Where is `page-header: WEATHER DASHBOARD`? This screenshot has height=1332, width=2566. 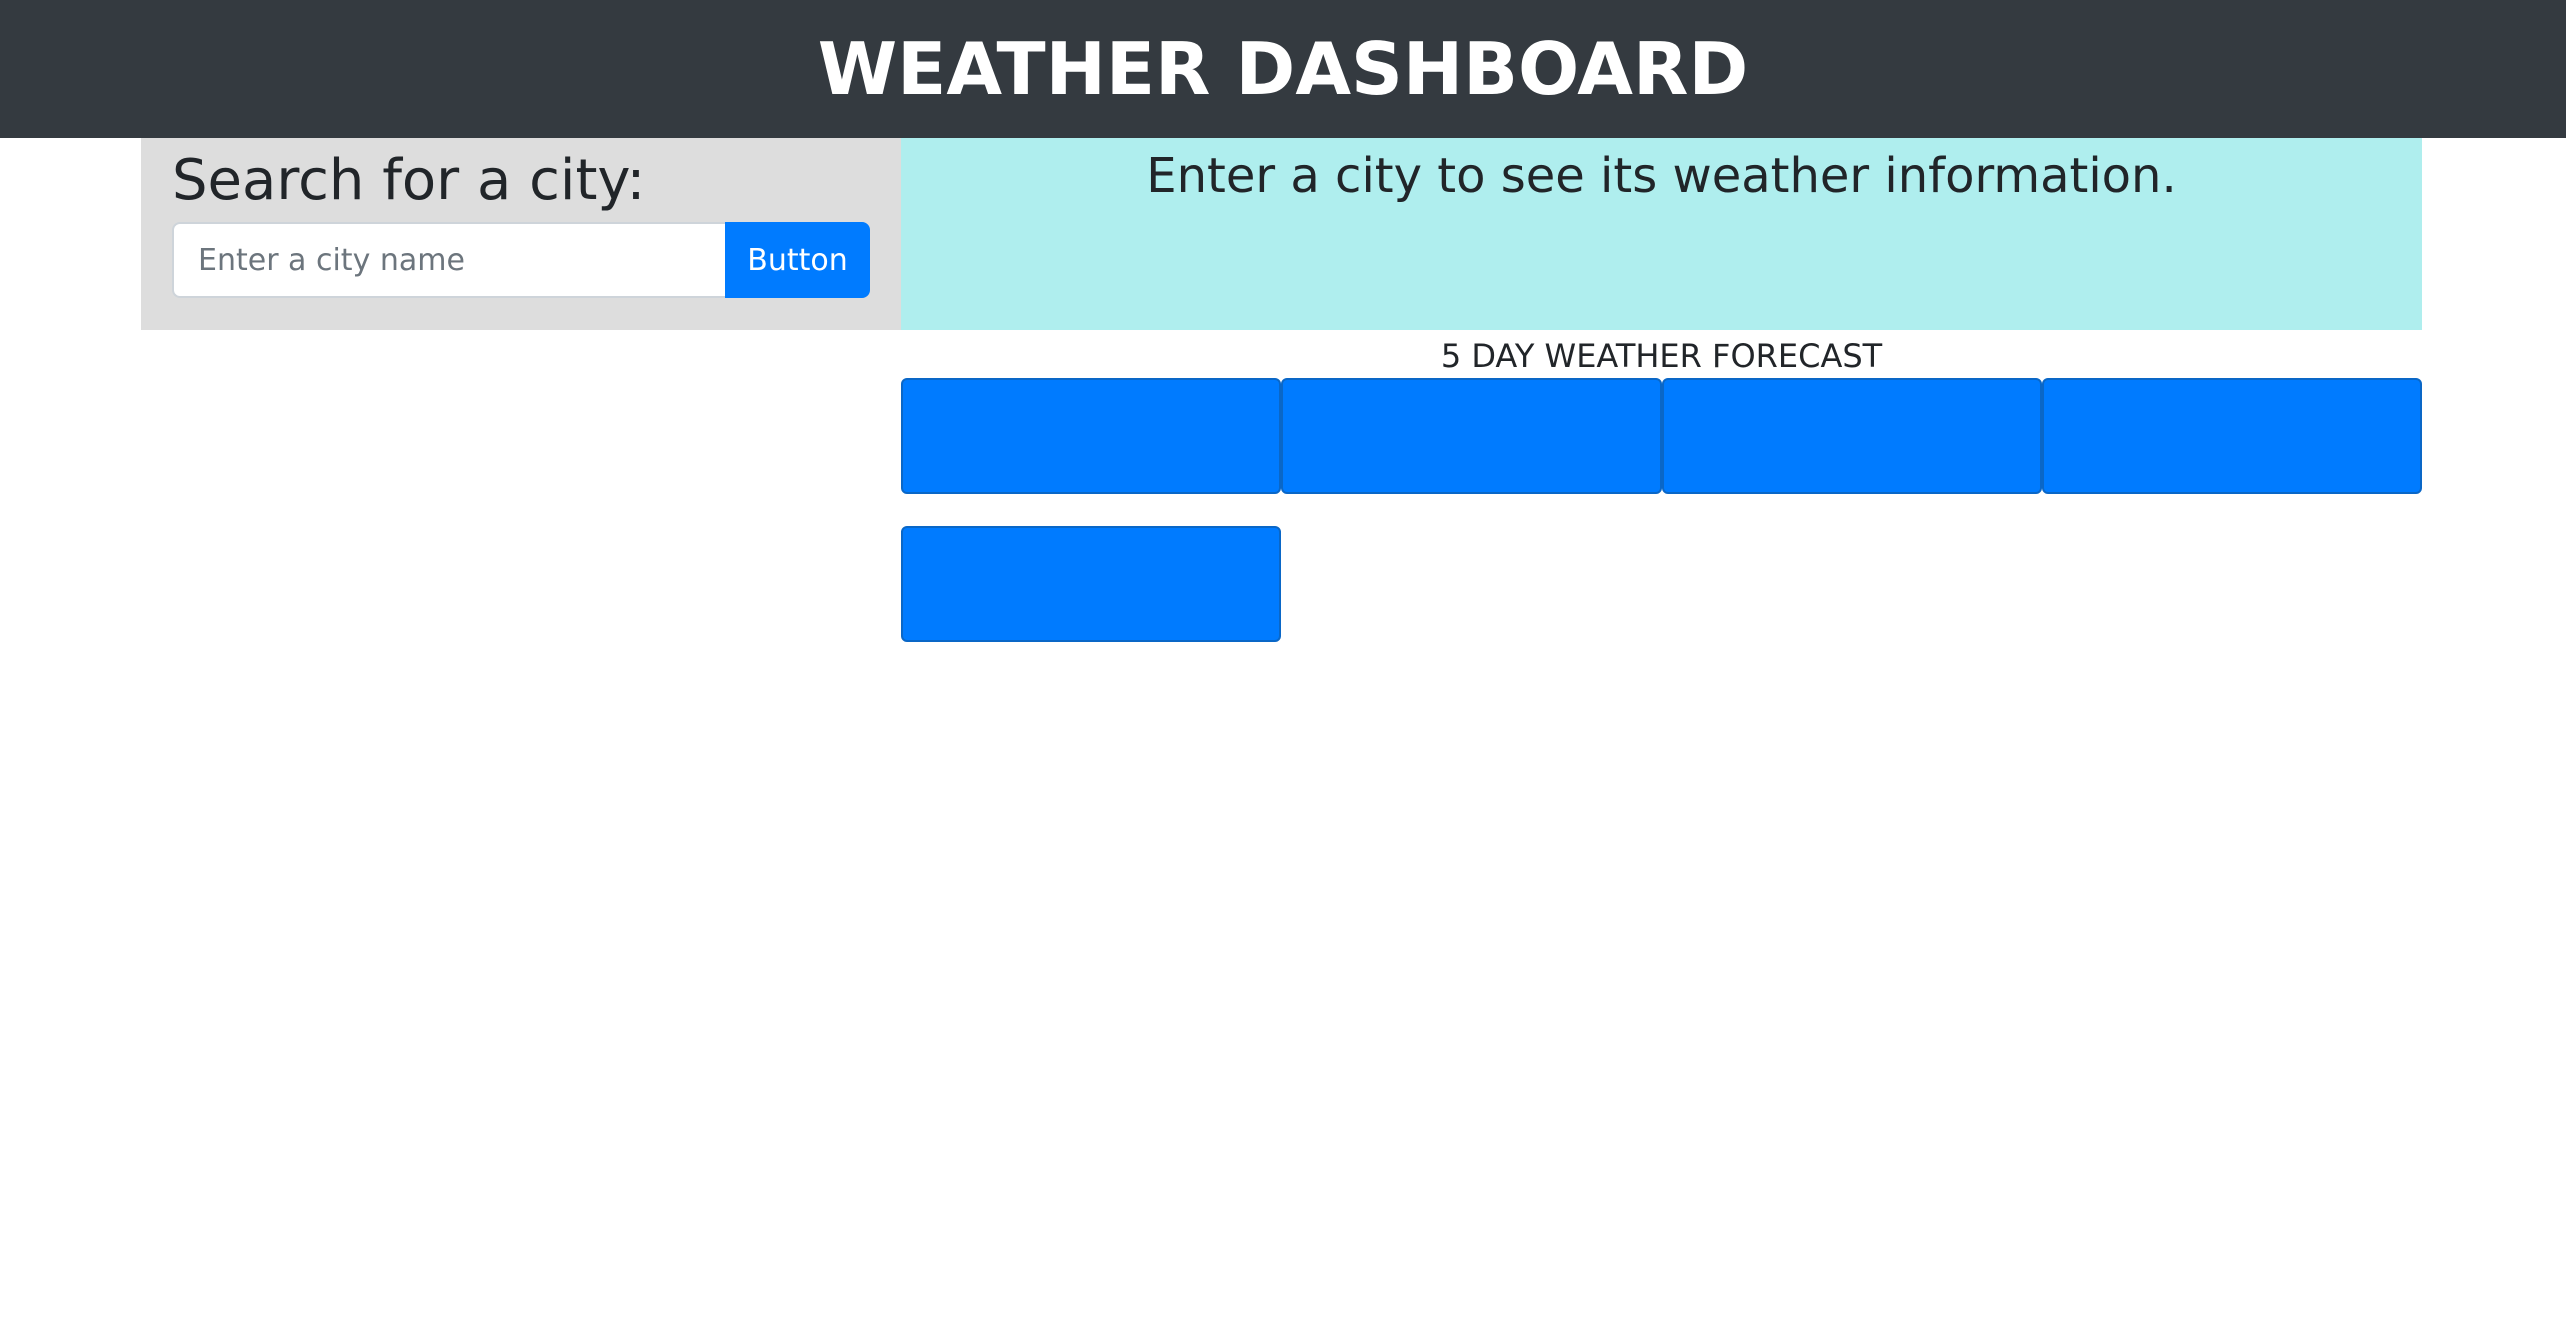
page-header: WEATHER DASHBOARD is located at coordinates (1283, 69).